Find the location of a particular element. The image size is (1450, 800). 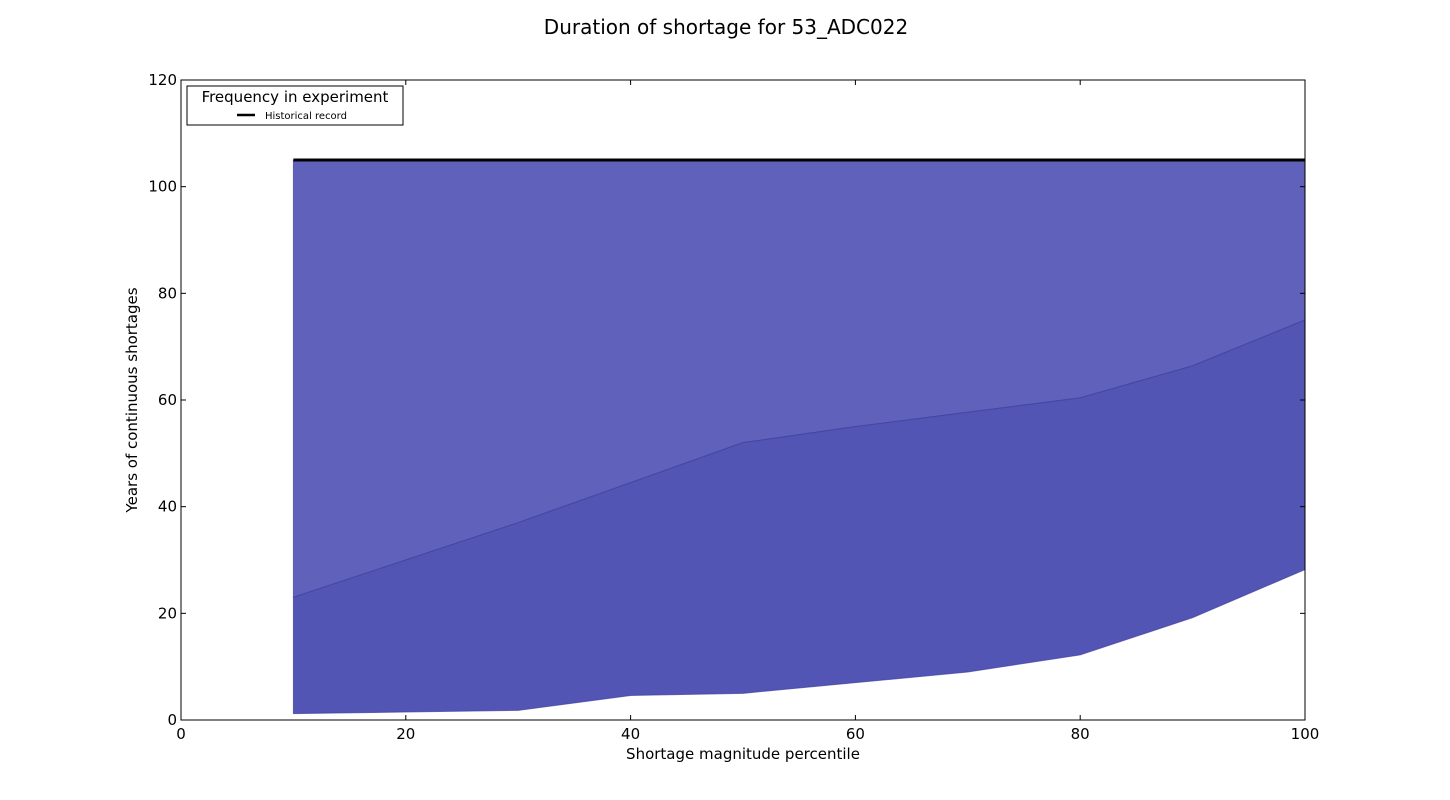

y-tick-label: 40 is located at coordinates (167, 507).